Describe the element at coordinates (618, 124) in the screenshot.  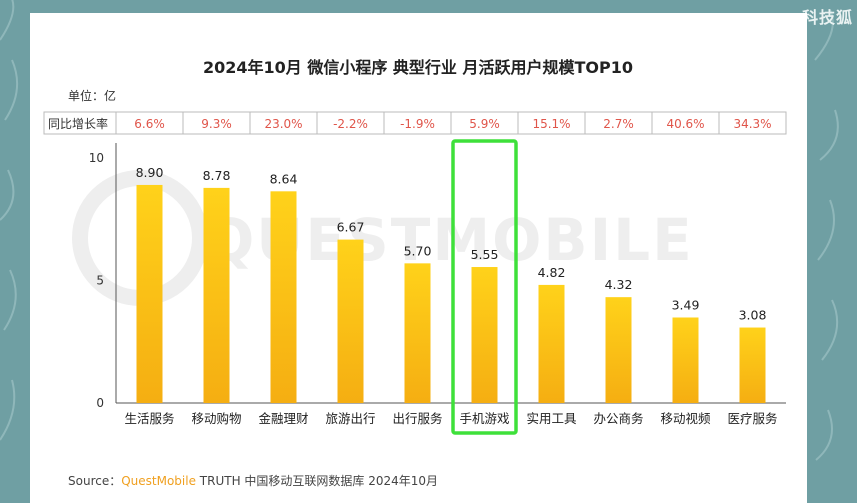
I see `growth-value: 2.7%` at that location.